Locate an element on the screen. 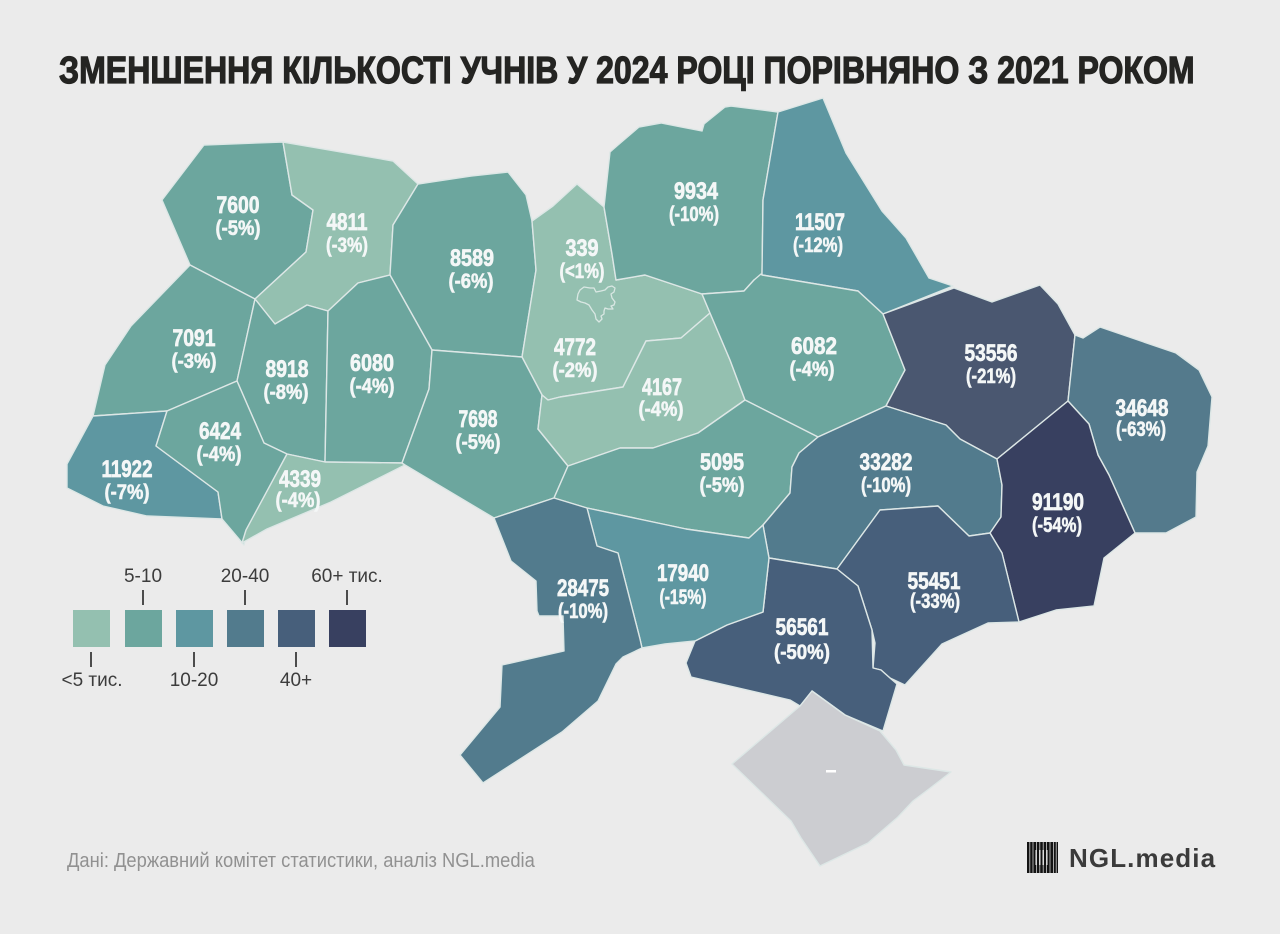  svg-text: 9934 is located at coordinates (696, 191).